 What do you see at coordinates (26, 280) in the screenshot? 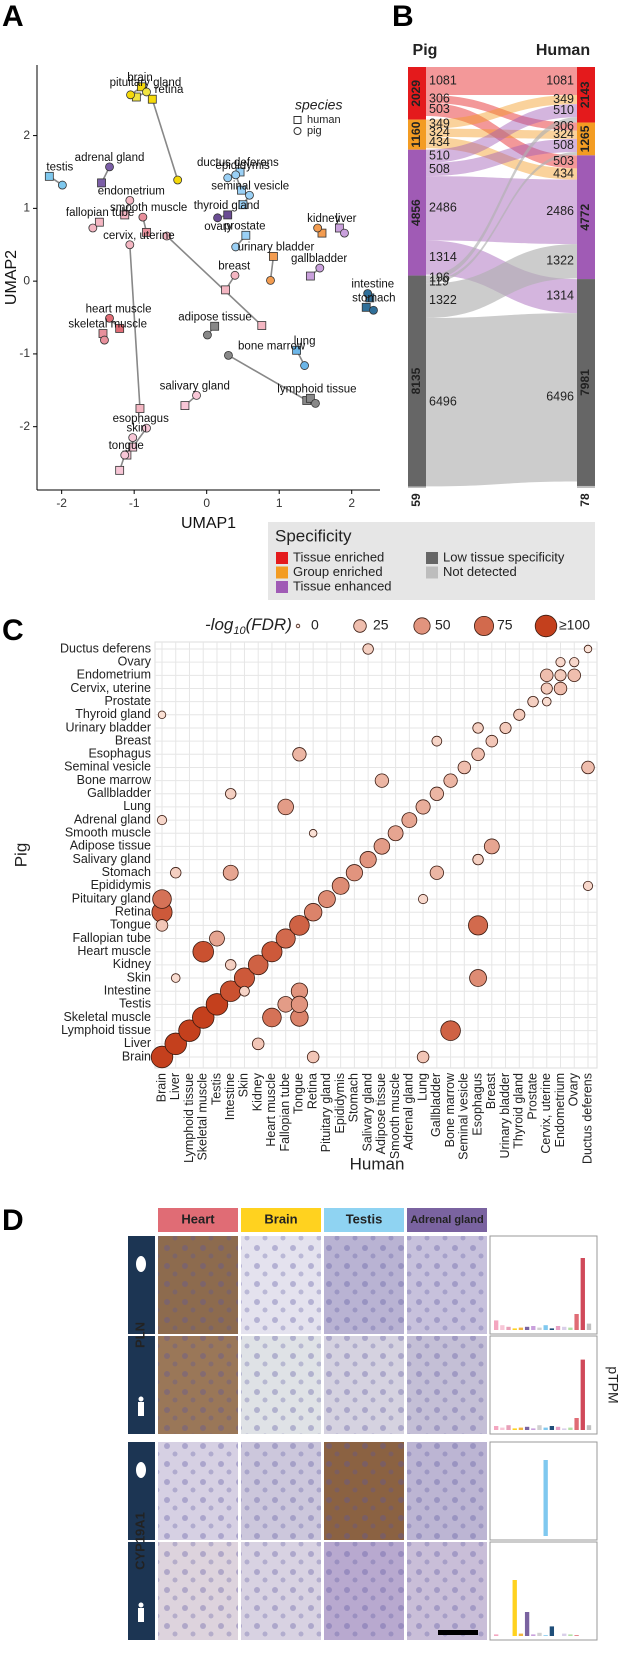
I see `y-tick-label: 0` at bounding box center [26, 280].